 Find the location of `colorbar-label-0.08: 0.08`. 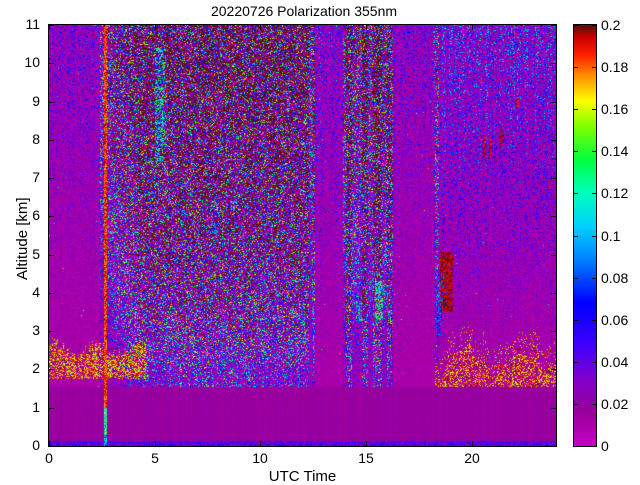

colorbar-label-0.08: 0.08 is located at coordinates (615, 278).